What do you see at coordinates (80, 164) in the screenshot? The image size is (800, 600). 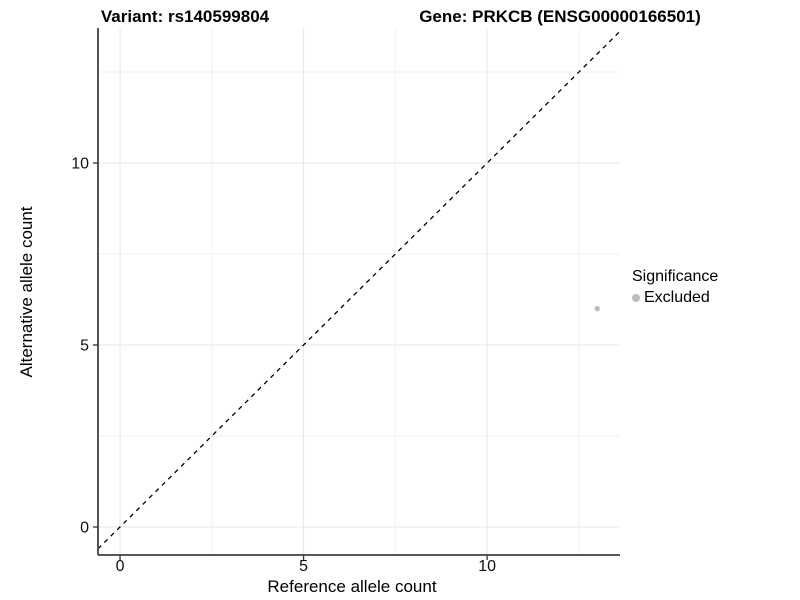 I see `y-tick-label: 10` at bounding box center [80, 164].